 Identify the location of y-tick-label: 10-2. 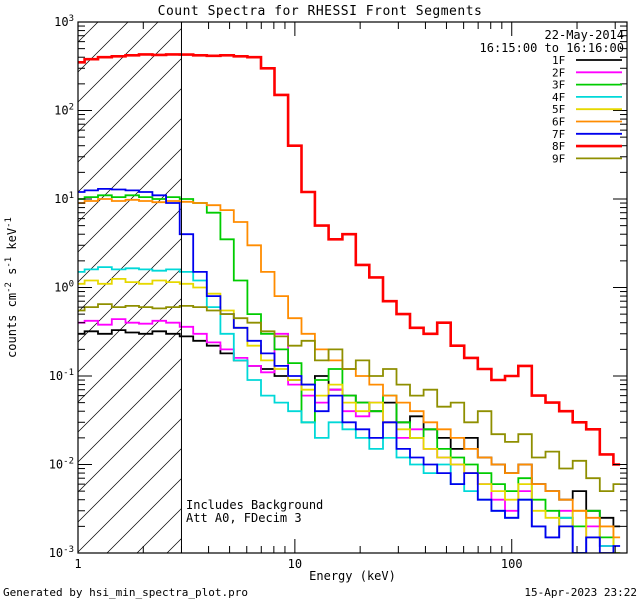
(61, 464).